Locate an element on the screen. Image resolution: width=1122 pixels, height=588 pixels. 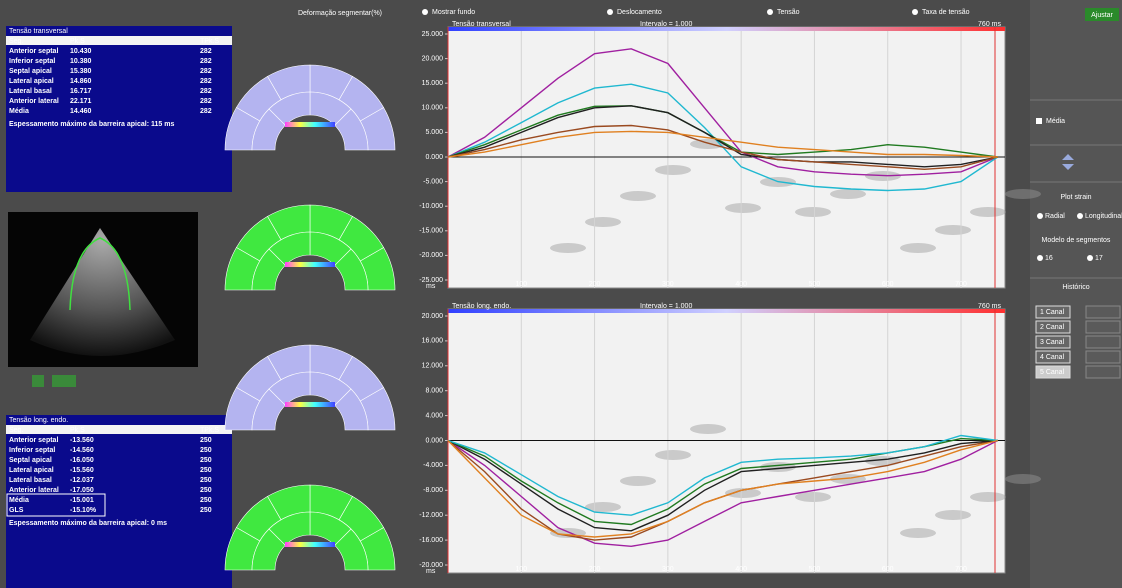
adjust-button is located at coordinates (1102, 14).